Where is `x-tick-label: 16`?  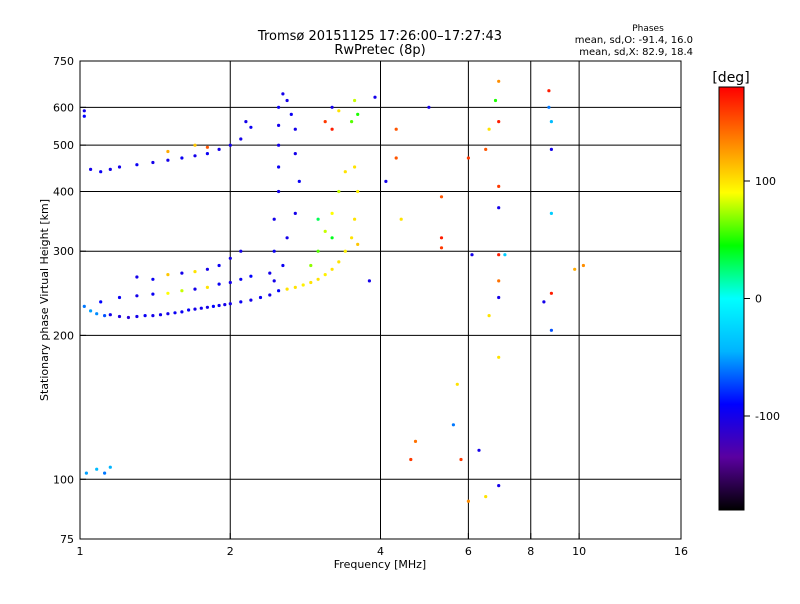
x-tick-label: 16 is located at coordinates (681, 551).